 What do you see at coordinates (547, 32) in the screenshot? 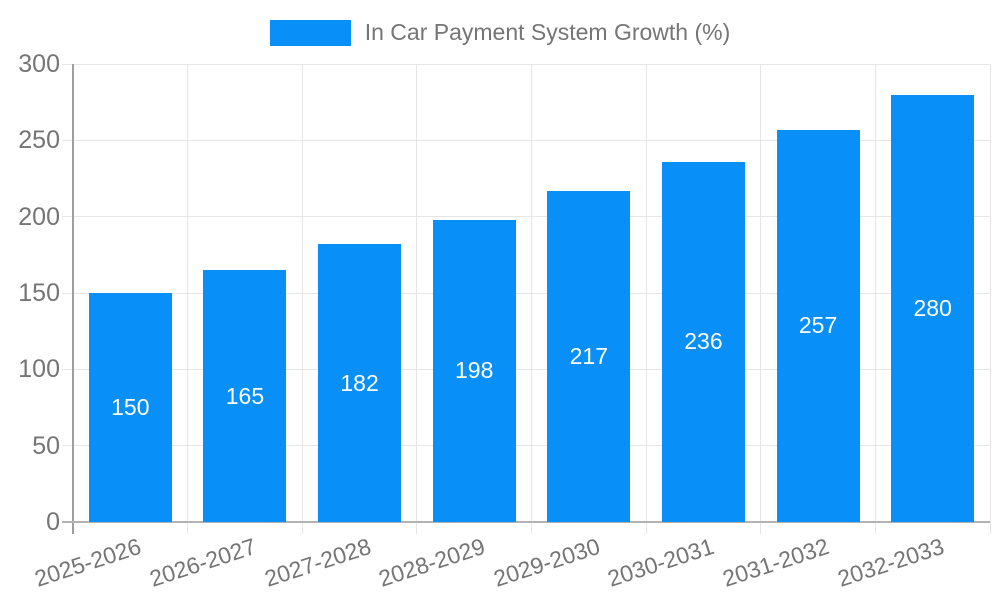
I see `legend-label: In Car Payment System Growth (%)` at bounding box center [547, 32].